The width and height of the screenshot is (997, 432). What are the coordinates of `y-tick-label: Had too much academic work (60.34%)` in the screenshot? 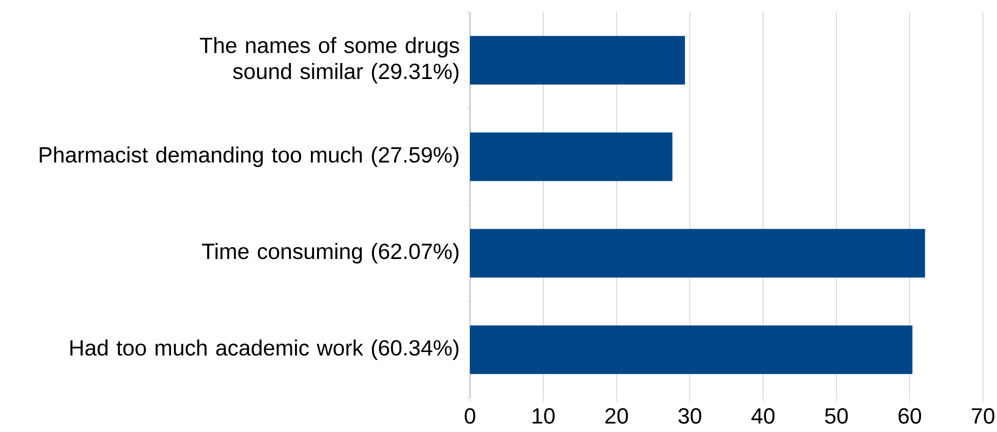 It's located at (264, 350).